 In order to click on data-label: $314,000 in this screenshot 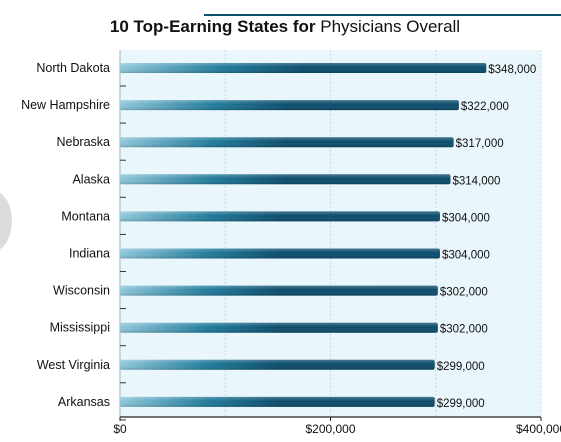, I will do `click(476, 181)`.